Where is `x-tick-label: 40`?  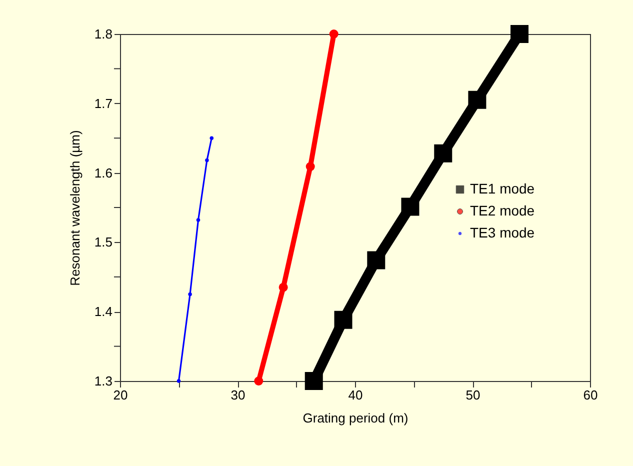 x-tick-label: 40 is located at coordinates (355, 395).